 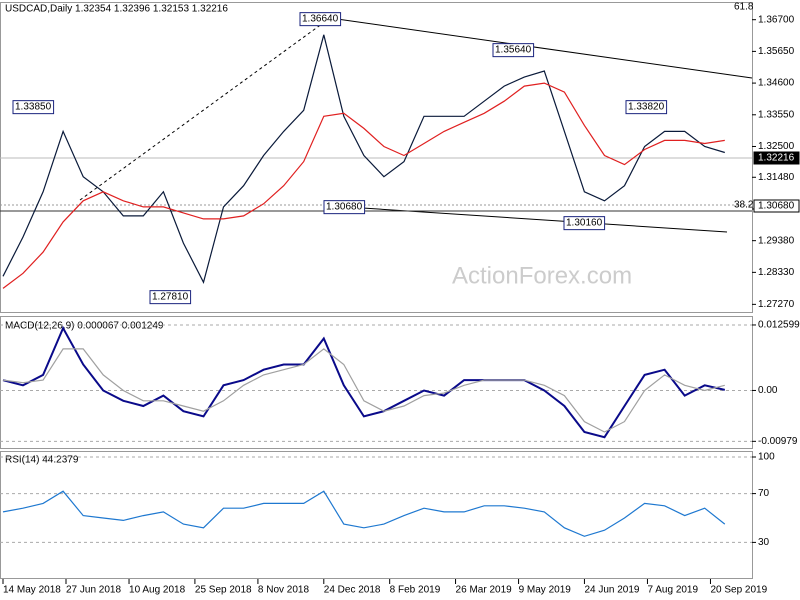 What do you see at coordinates (32, 590) in the screenshot?
I see `x-tick-label: 14 May 2018` at bounding box center [32, 590].